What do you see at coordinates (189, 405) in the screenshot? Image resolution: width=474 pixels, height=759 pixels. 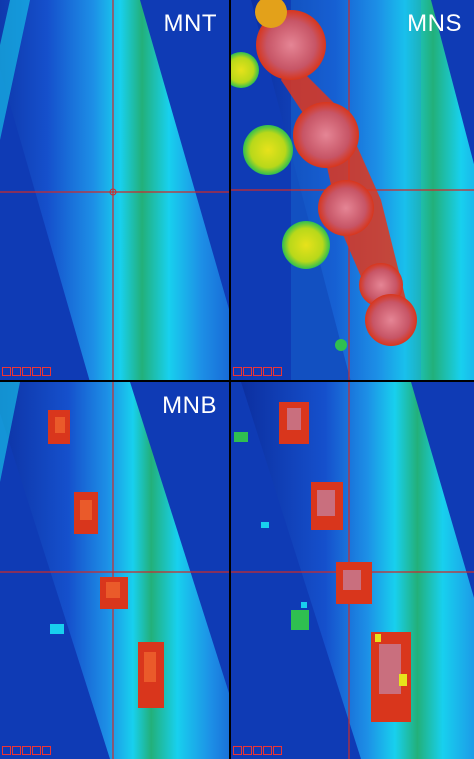 I see `panel-label: MNB` at bounding box center [189, 405].